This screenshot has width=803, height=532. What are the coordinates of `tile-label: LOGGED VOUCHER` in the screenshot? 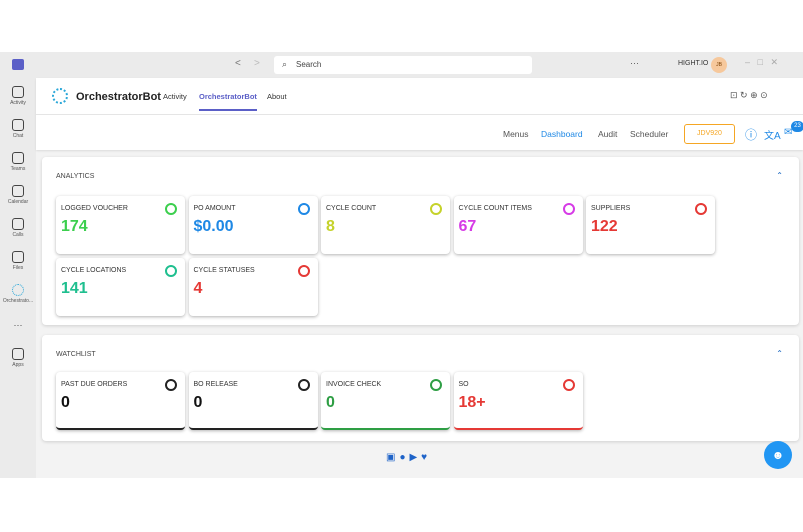 It's located at (94, 208).